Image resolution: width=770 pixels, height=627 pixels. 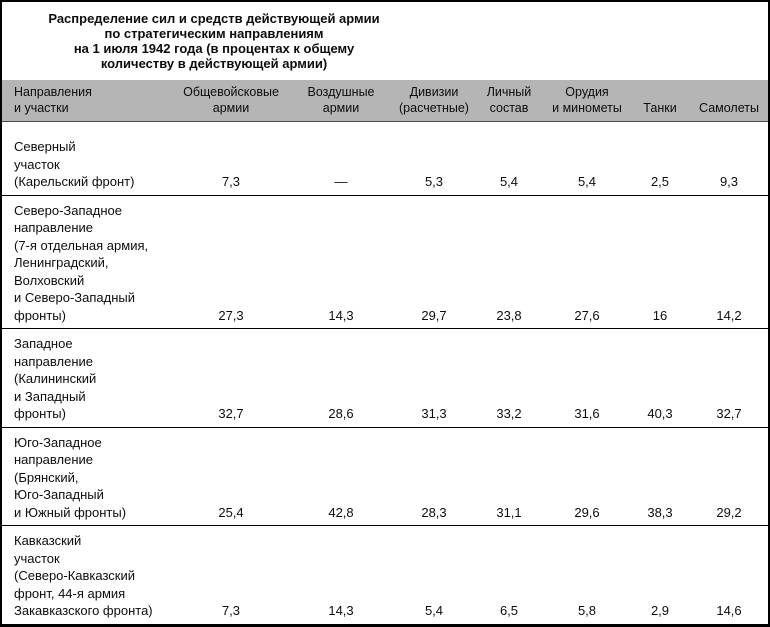 What do you see at coordinates (587, 575) in the screenshot?
I see `cell-value: 5,8` at bounding box center [587, 575].